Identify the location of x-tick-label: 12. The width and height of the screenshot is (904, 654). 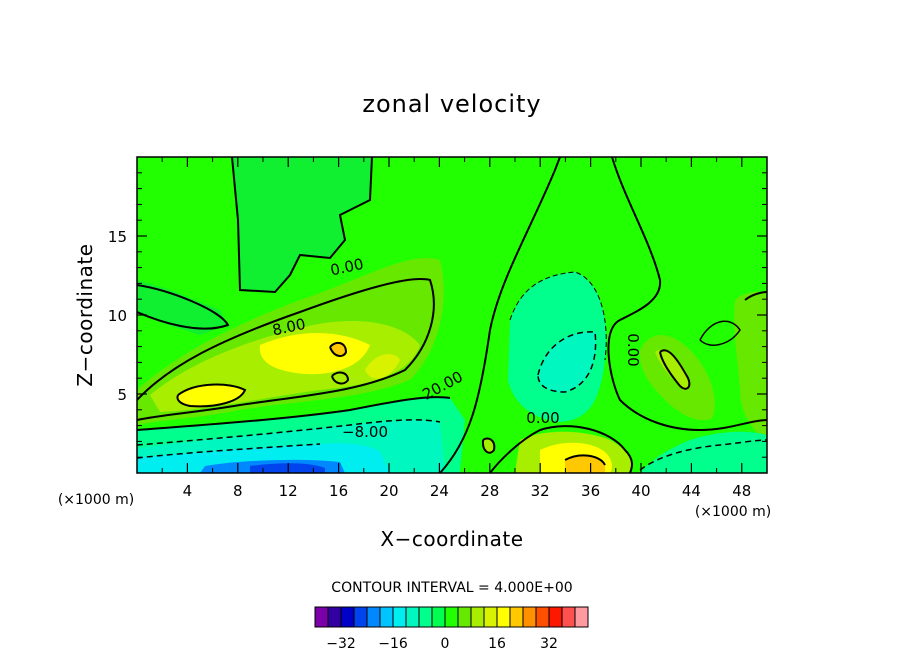
(288, 491).